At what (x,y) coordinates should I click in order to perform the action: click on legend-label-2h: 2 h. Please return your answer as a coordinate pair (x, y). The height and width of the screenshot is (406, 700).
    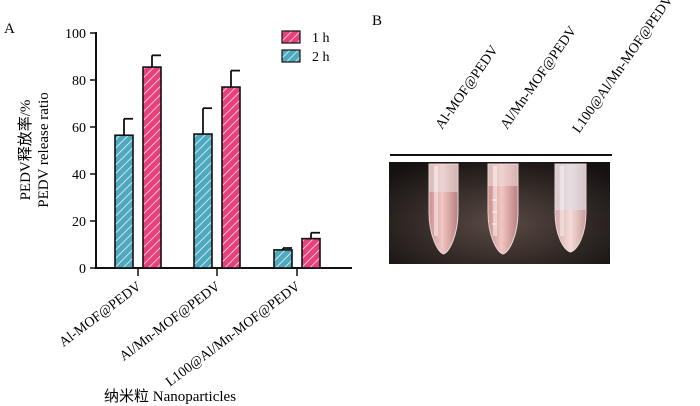
    Looking at the image, I should click on (321, 57).